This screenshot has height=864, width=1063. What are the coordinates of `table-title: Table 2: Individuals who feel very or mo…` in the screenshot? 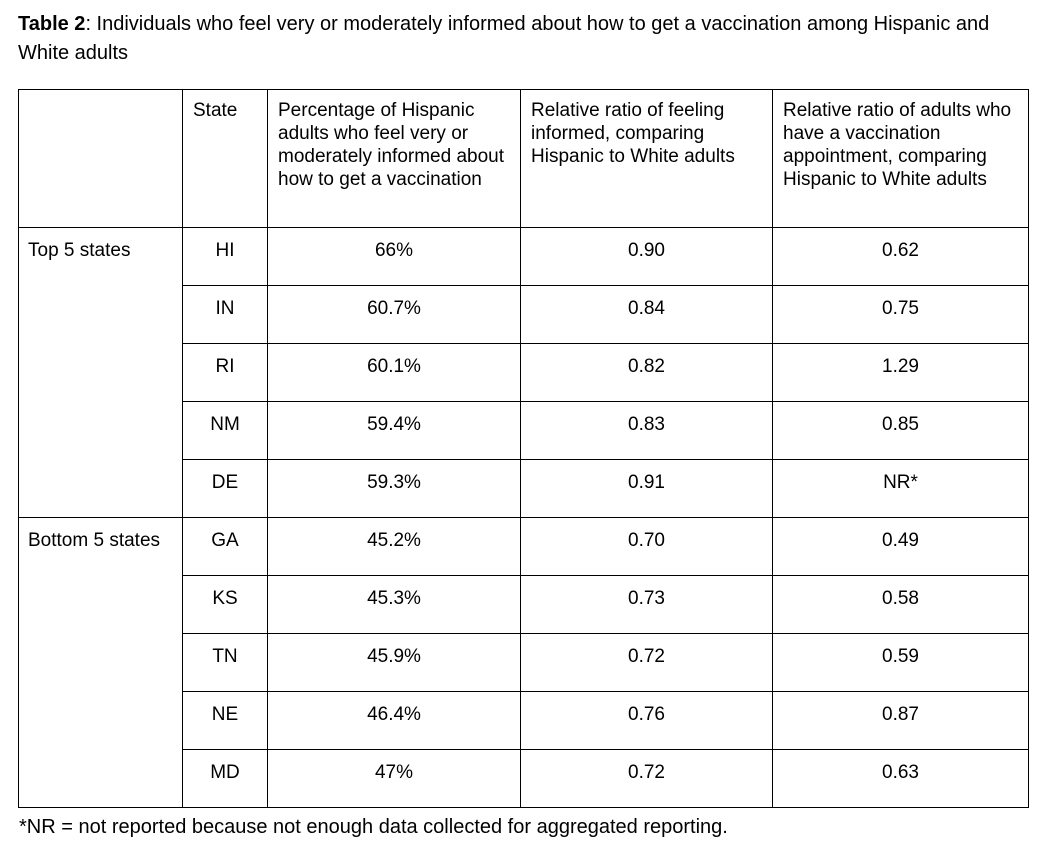 It's located at (510, 39).